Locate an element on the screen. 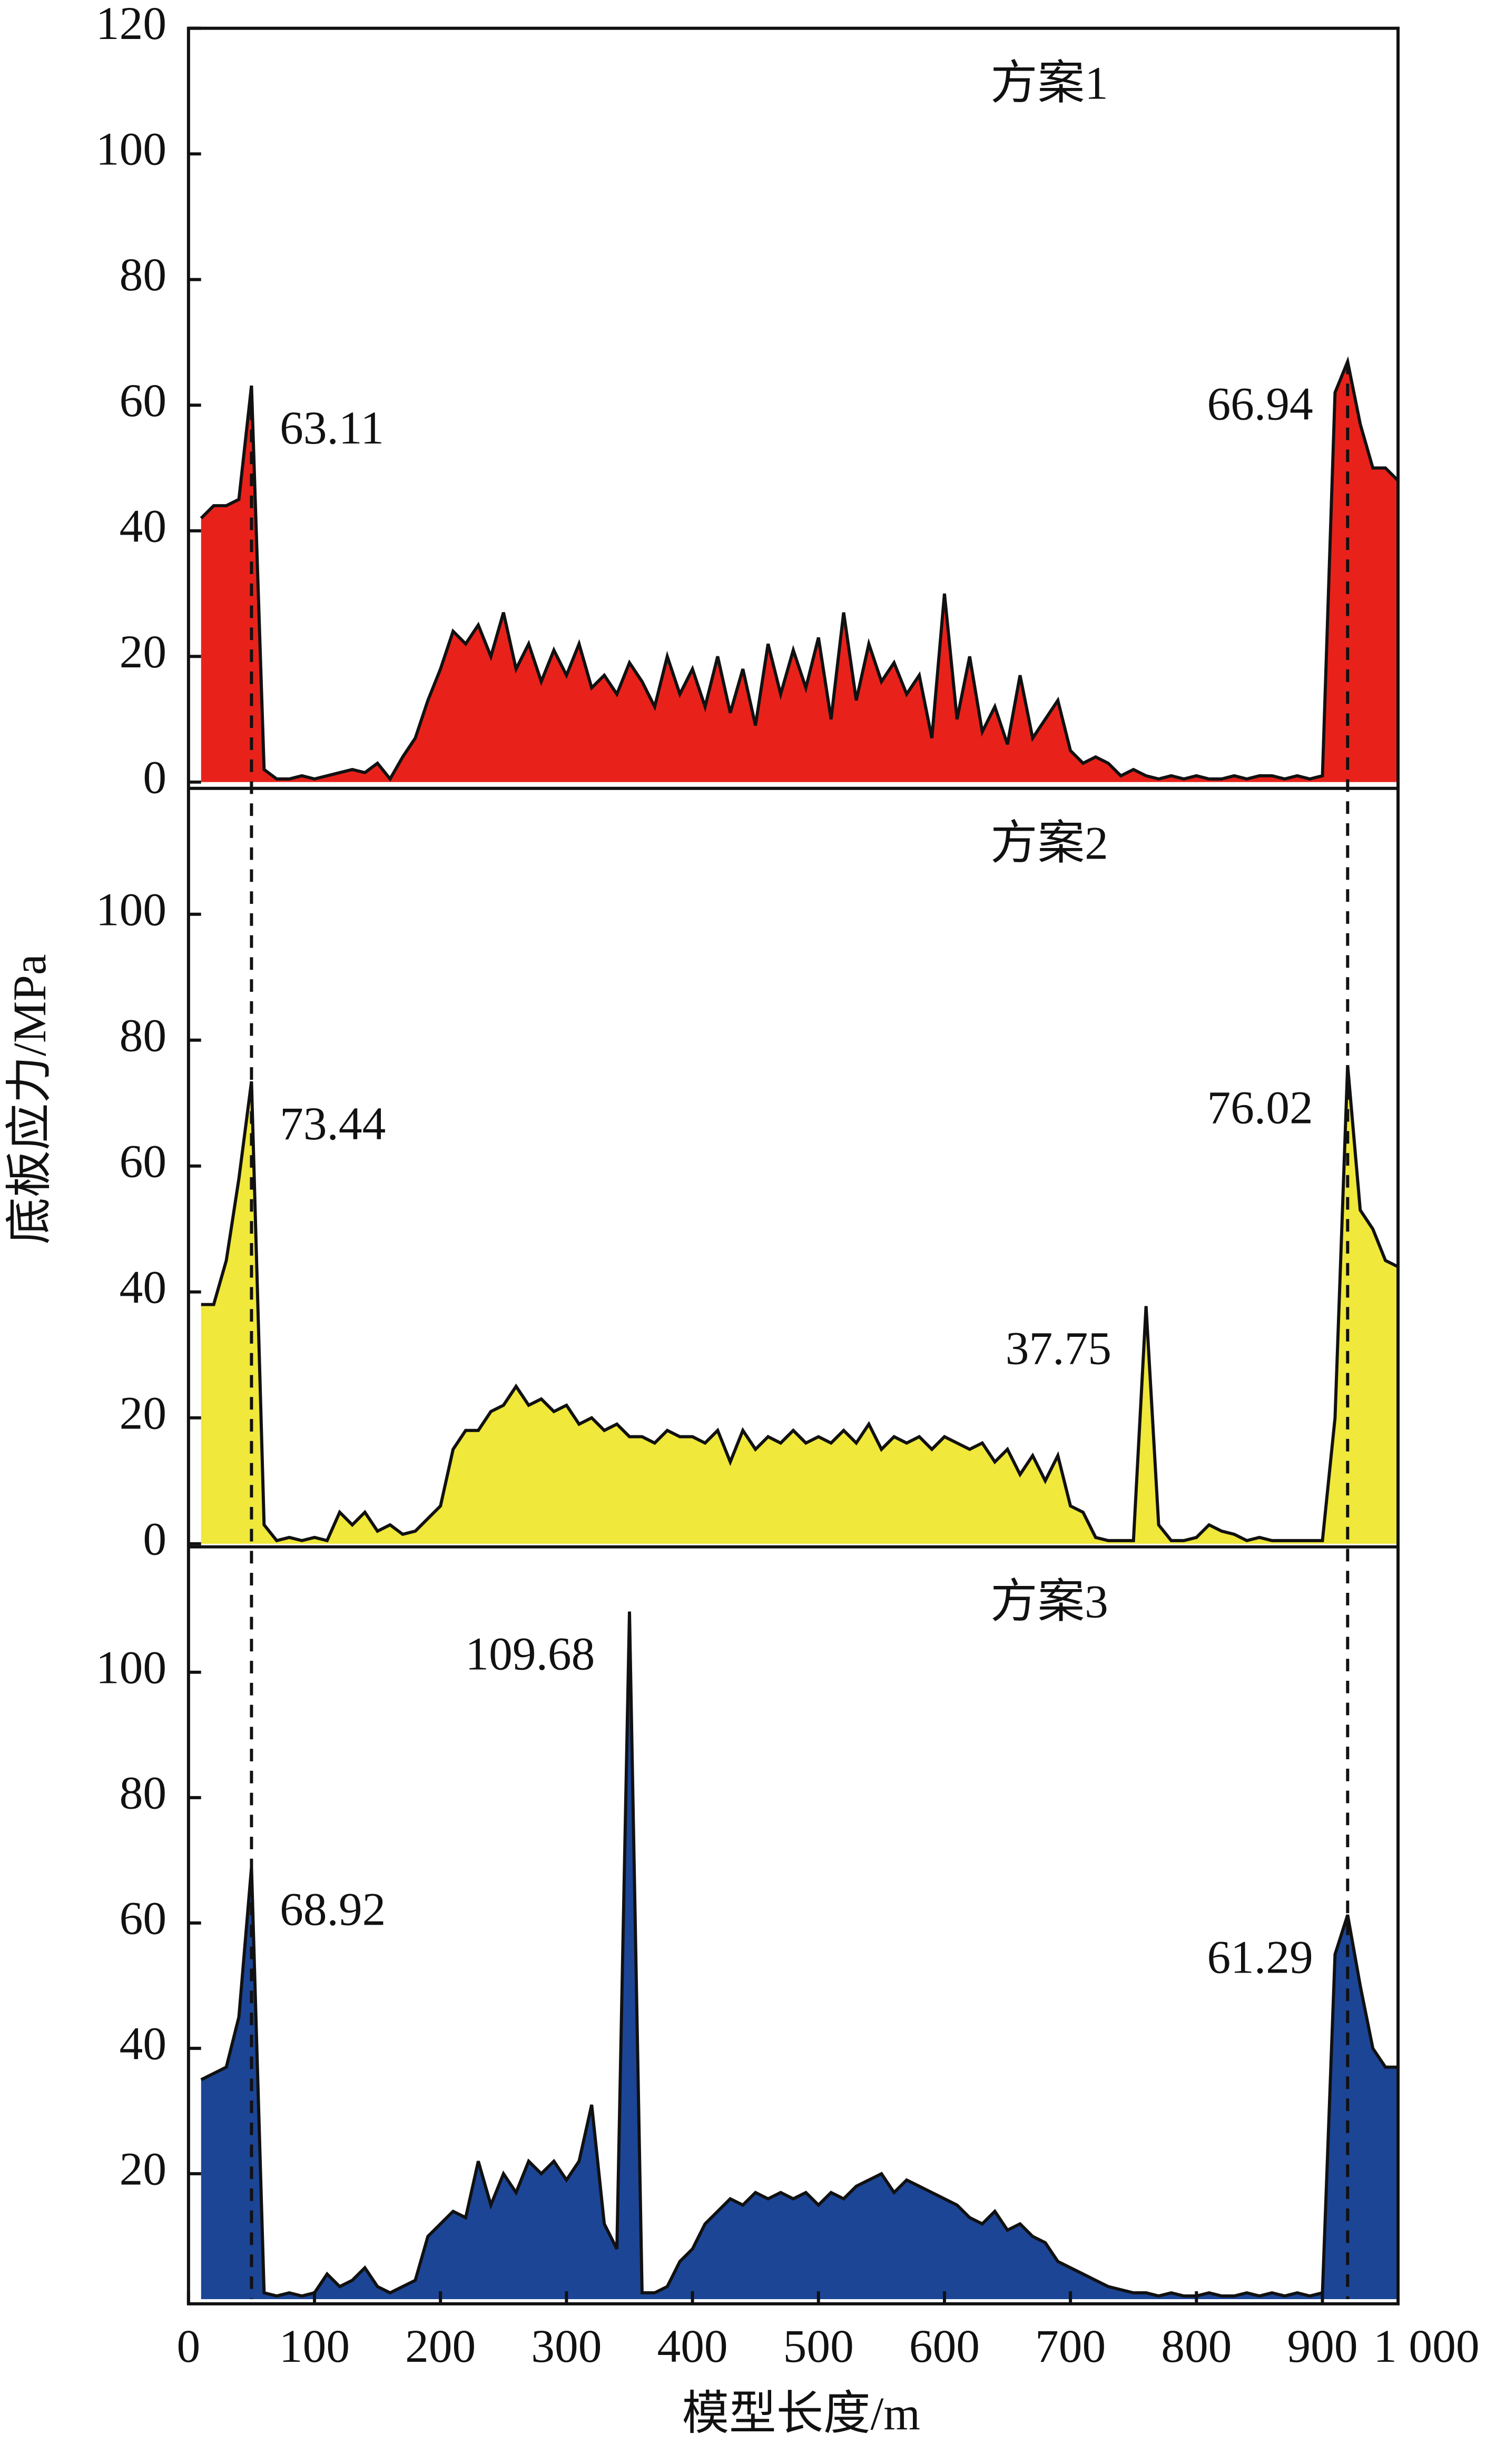  x-tick-label: 800 is located at coordinates (1196, 2346).